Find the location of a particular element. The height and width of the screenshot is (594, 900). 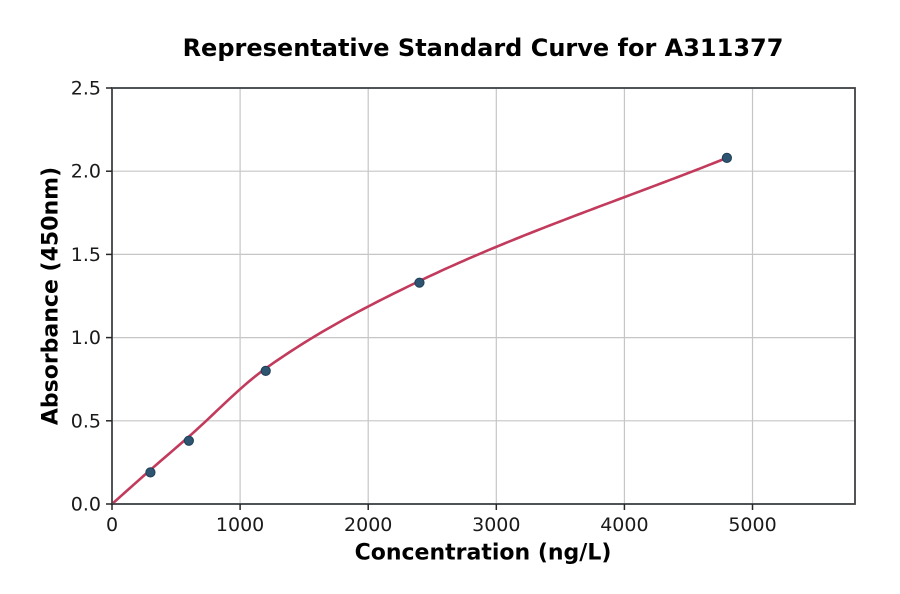

y-tick-label: 2.0 is located at coordinates (86, 172).